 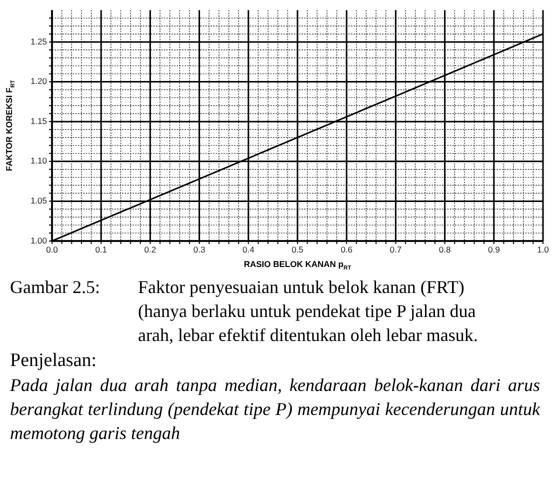 I want to click on y-tick-label: 1.20, so click(x=39, y=81).